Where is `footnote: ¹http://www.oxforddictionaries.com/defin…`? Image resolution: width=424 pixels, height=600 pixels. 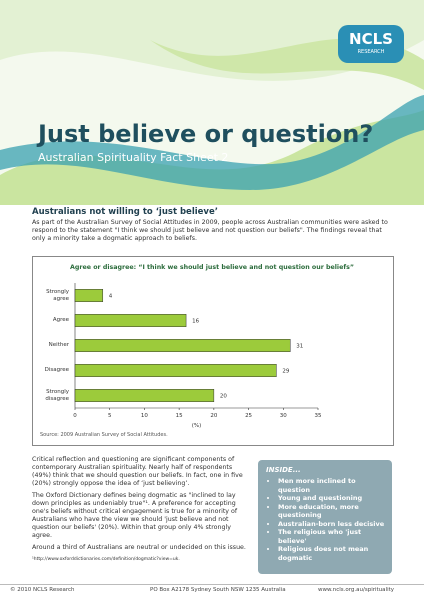 footnote: ¹http://www.oxforddictionaries.com/defin… is located at coordinates (106, 559).